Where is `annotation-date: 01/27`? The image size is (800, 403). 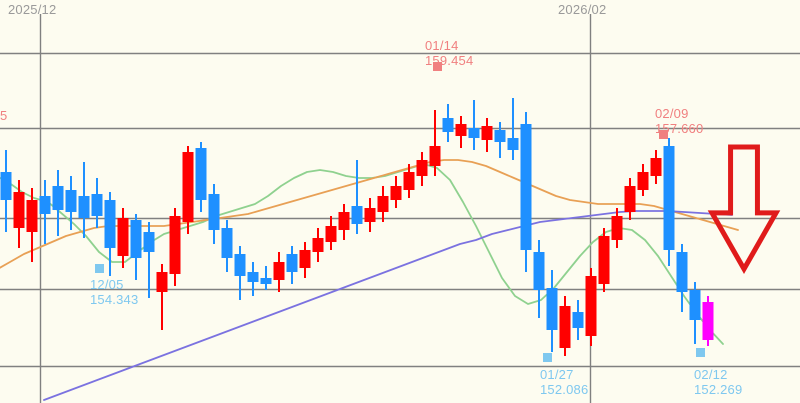 annotation-date: 01/27 is located at coordinates (557, 374).